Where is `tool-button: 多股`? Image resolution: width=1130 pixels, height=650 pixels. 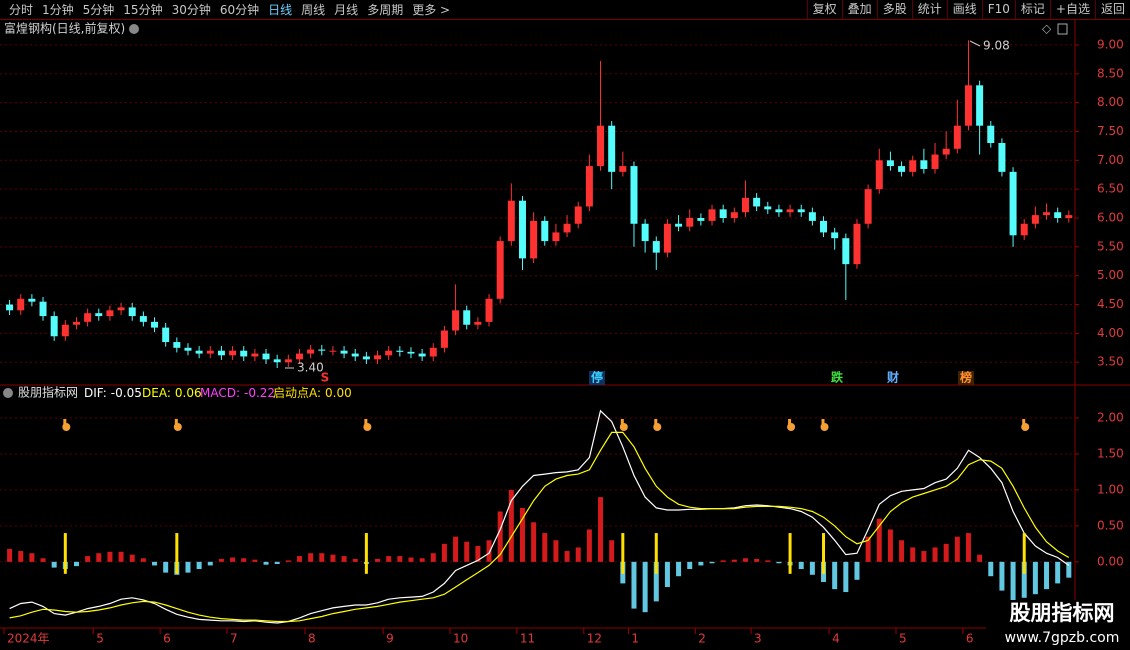
tool-button: 多股 is located at coordinates (894, 9).